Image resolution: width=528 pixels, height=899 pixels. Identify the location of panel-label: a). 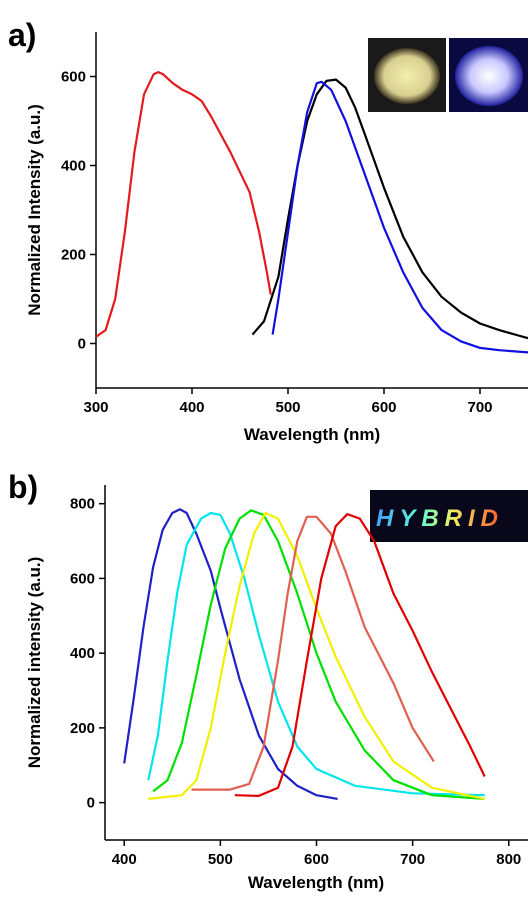
(22, 35).